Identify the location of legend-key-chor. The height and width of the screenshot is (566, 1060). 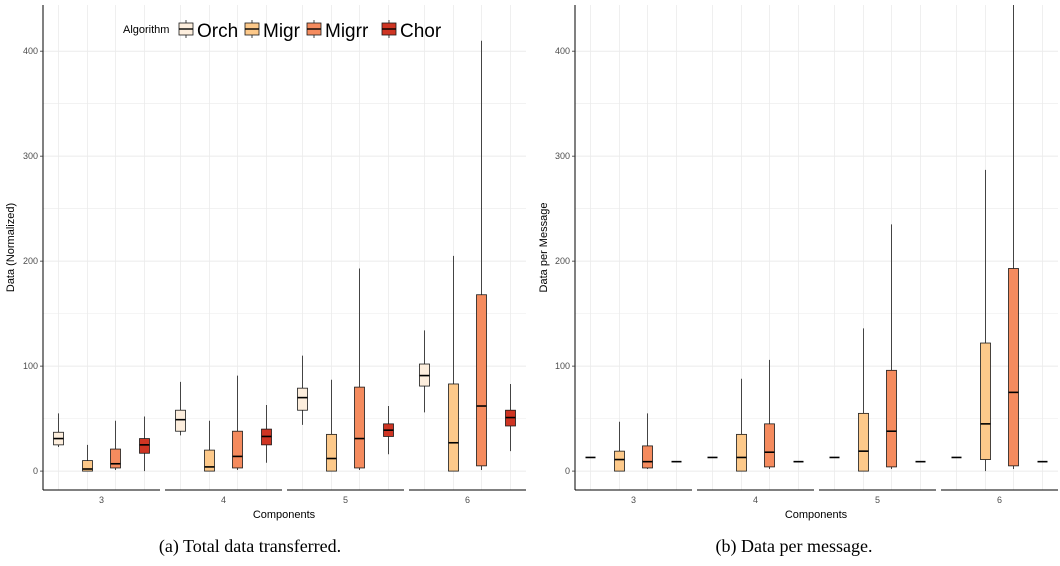
(389, 29).